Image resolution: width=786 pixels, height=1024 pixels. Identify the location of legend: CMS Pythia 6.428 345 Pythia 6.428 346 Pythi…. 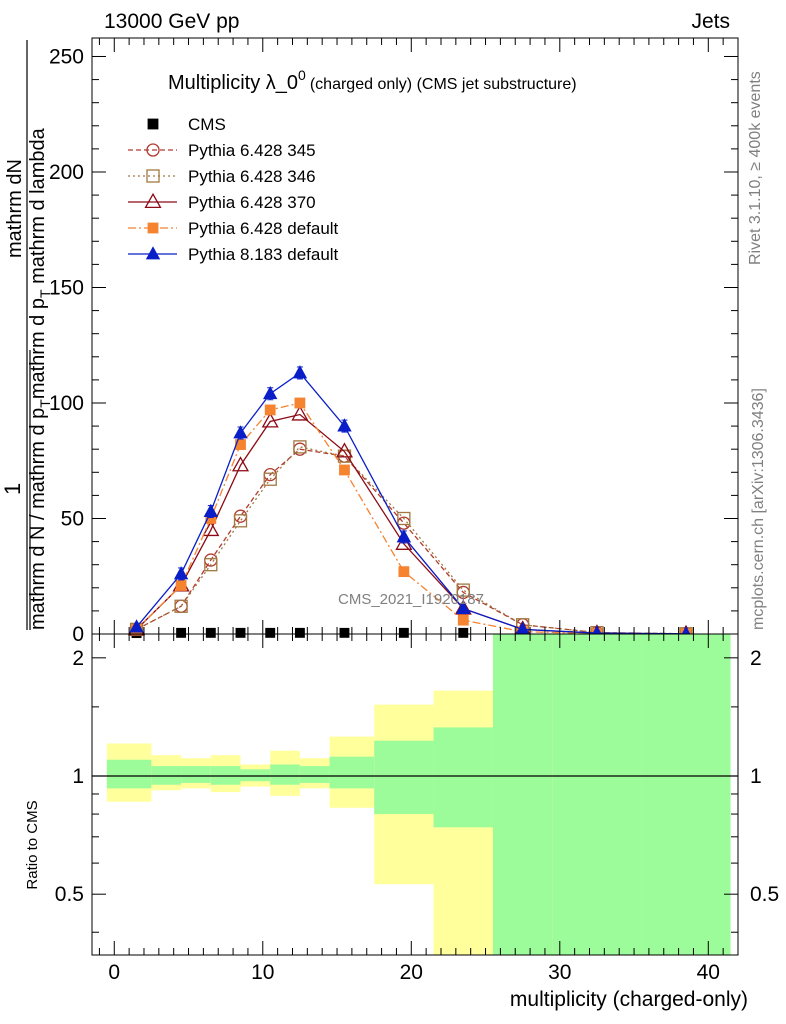
(233, 189).